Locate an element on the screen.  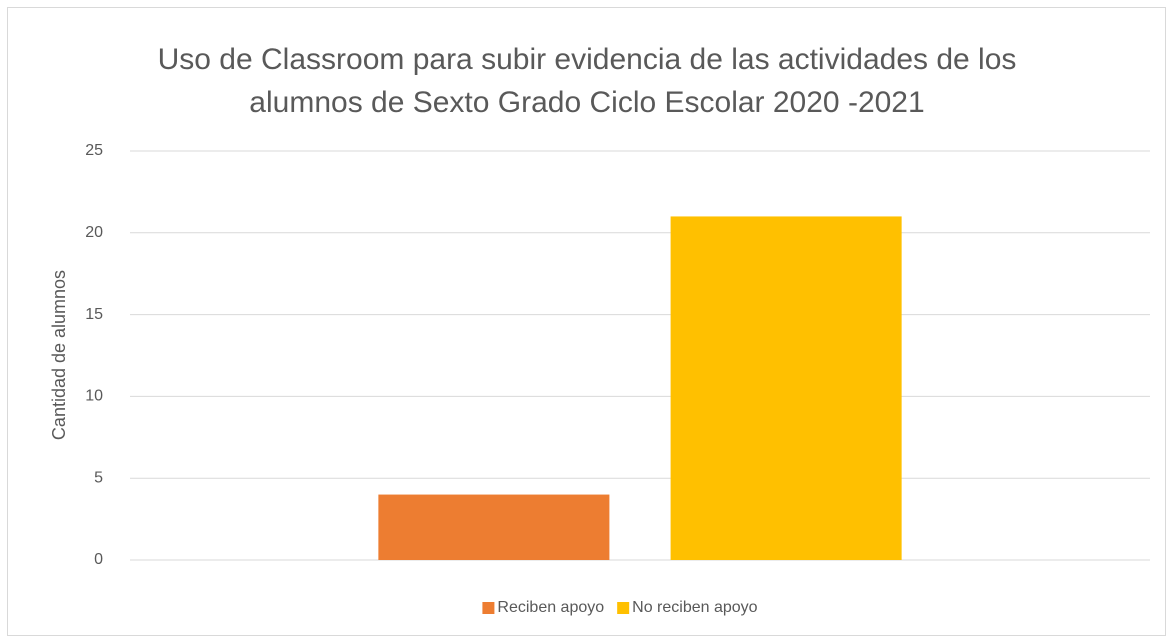
y-tick-label: 0 is located at coordinates (98, 559).